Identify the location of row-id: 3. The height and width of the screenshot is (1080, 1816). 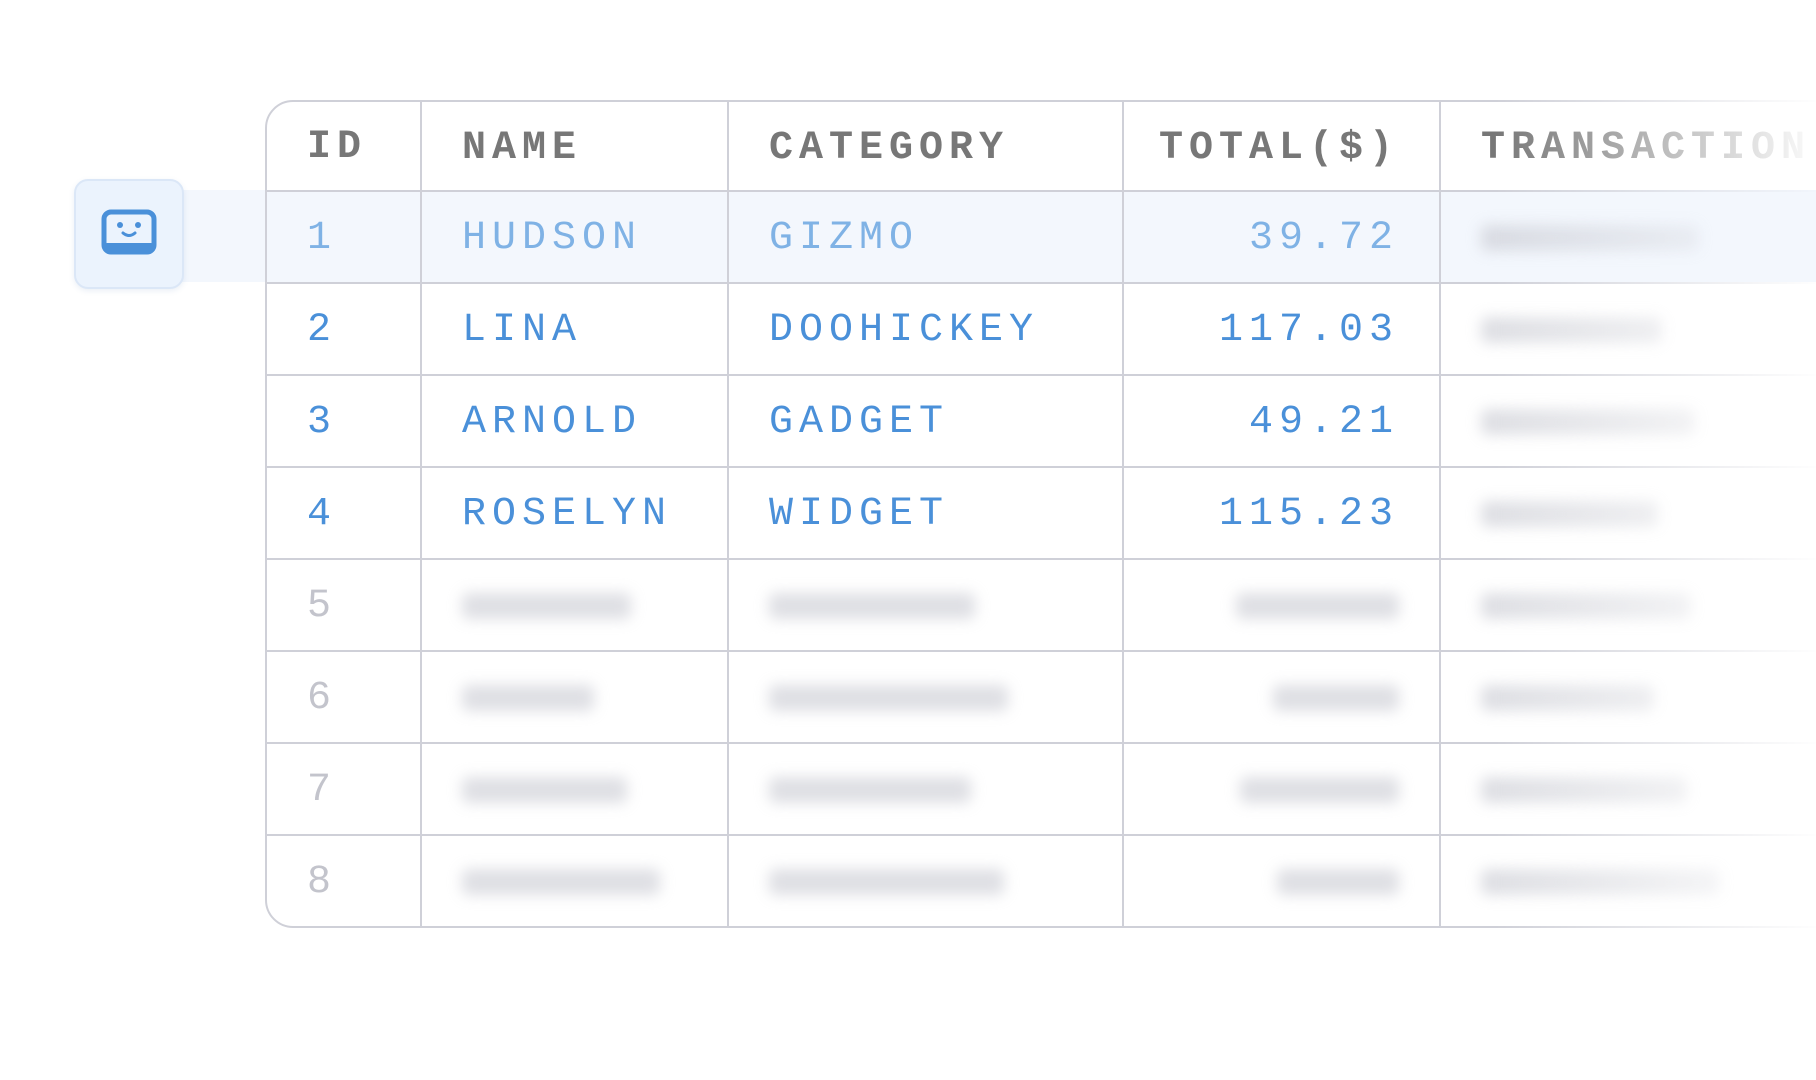
(322, 422).